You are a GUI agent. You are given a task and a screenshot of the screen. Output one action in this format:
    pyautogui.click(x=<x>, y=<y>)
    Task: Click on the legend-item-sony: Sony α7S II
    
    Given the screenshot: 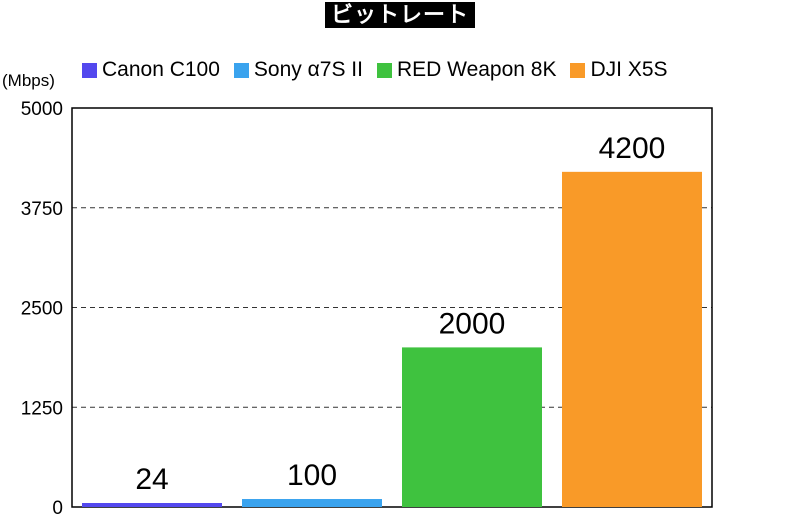 What is the action you would take?
    pyautogui.click(x=298, y=70)
    